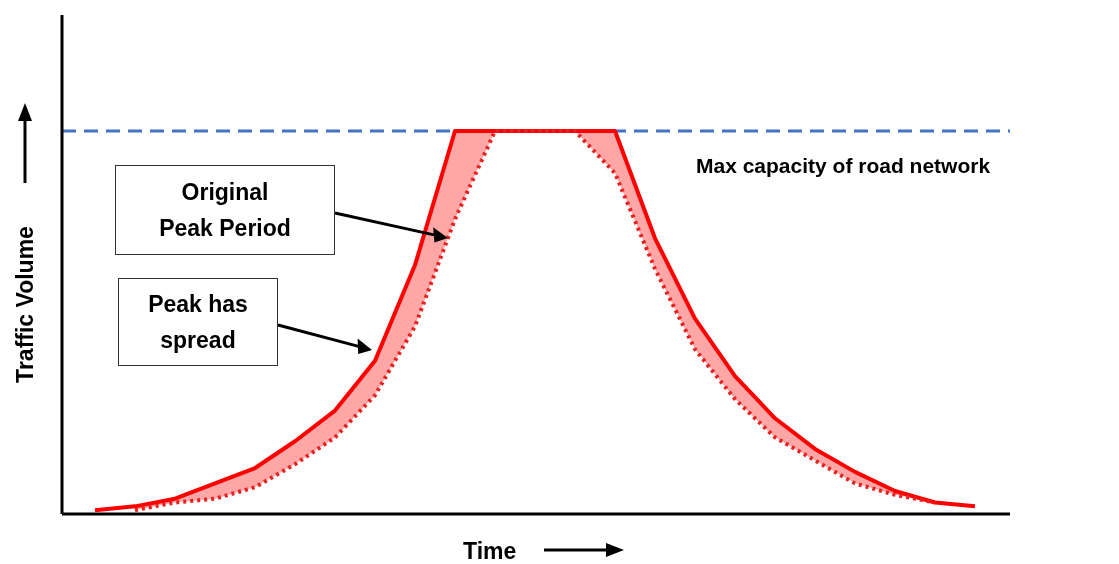 The height and width of the screenshot is (564, 1119). I want to click on x-axis-title: Time, so click(490, 551).